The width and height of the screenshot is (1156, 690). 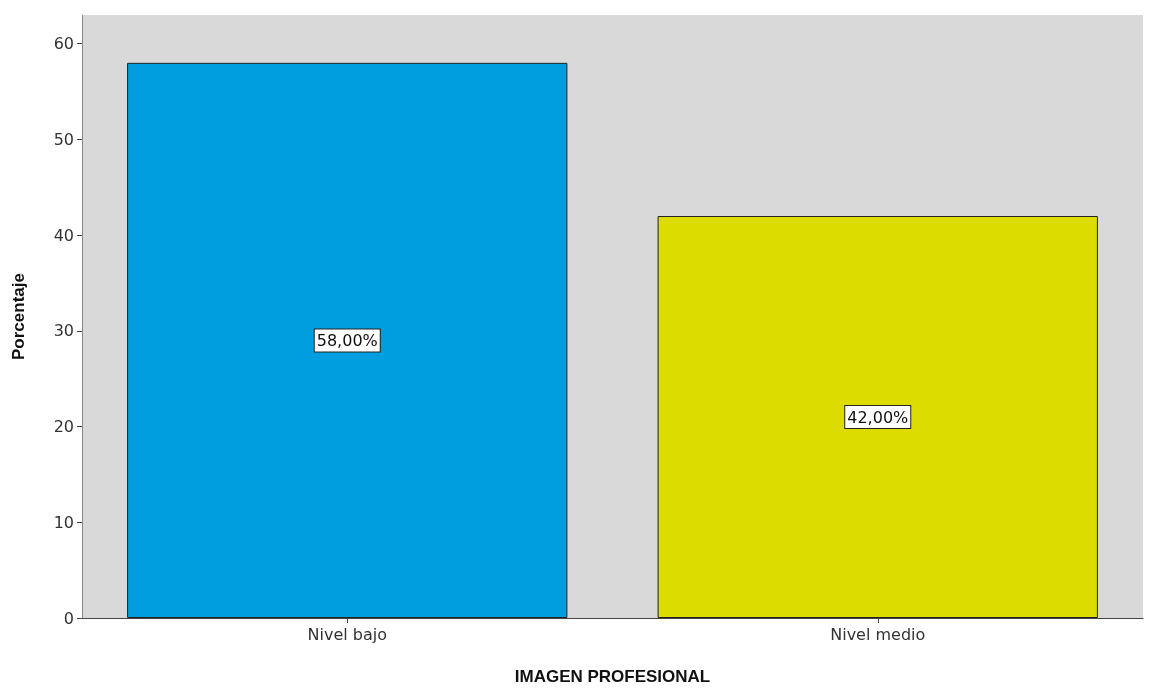 I want to click on y-tick-label: 20, so click(x=63, y=427).